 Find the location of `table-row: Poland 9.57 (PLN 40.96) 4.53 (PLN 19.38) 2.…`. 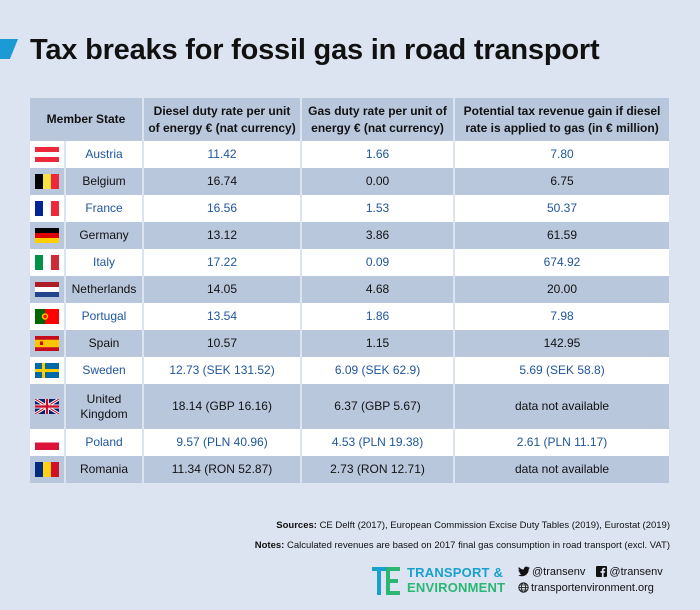

table-row: Poland 9.57 (PLN 40.96) 4.53 (PLN 19.38) 2.… is located at coordinates (350, 442).